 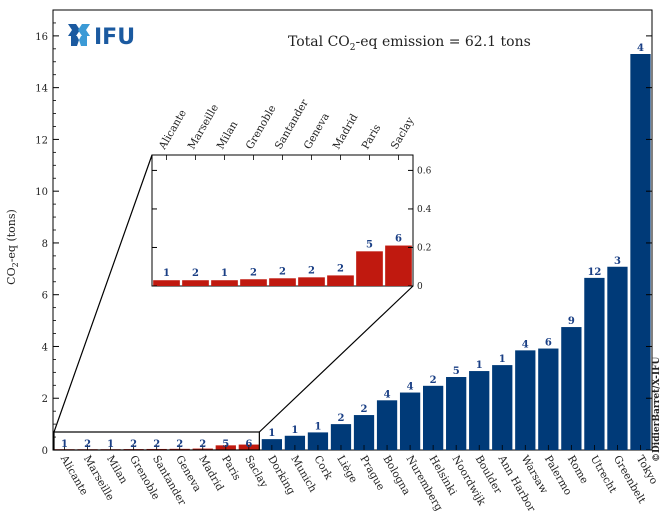 What do you see at coordinates (45, 244) in the screenshot?
I see `y-tick-label: 8` at bounding box center [45, 244].